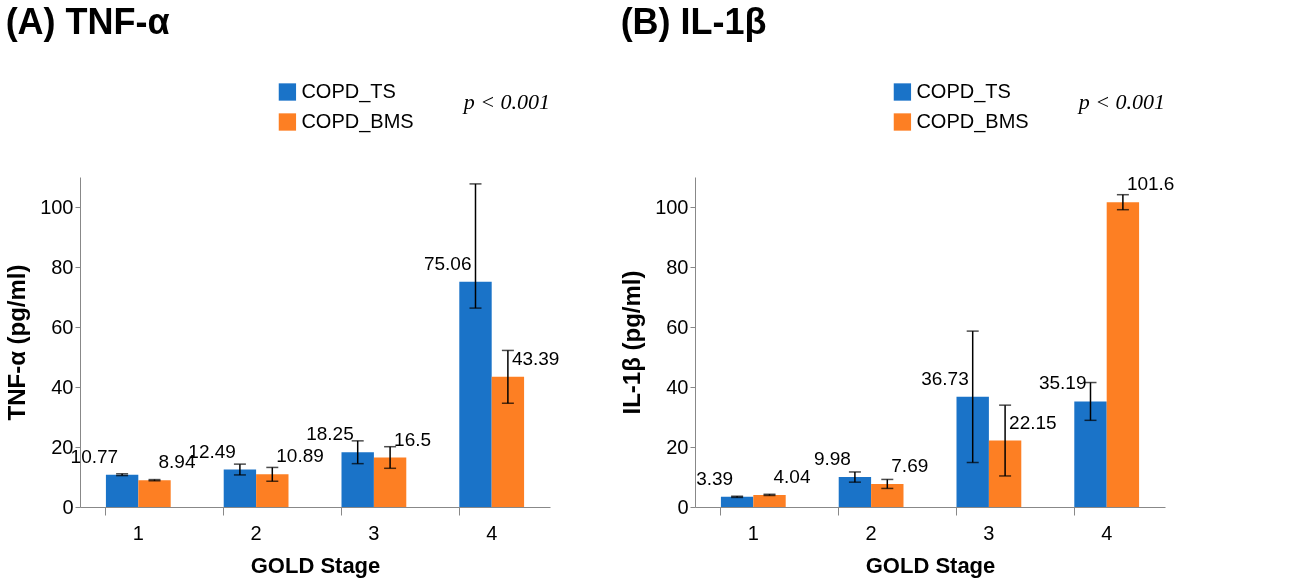 The height and width of the screenshot is (587, 1301). What do you see at coordinates (17, 342) in the screenshot?
I see `y-axis-title: TNF-α (pg/ml)` at bounding box center [17, 342].